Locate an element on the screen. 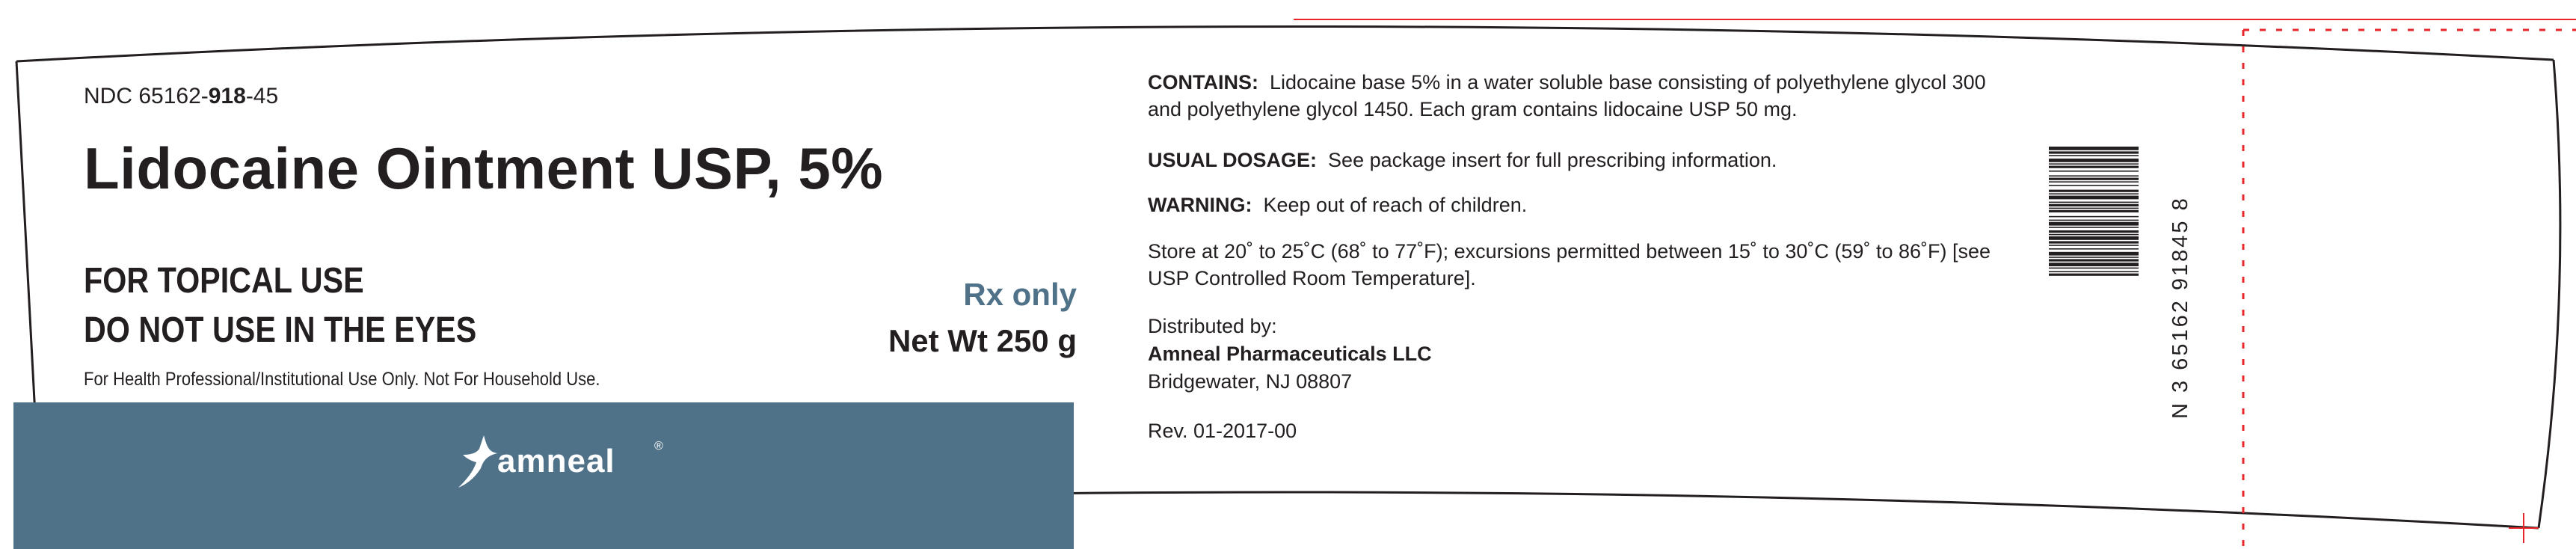 Image resolution: width=2576 pixels, height=549 pixels. amneal-logo: amneal ® is located at coordinates (566, 460).